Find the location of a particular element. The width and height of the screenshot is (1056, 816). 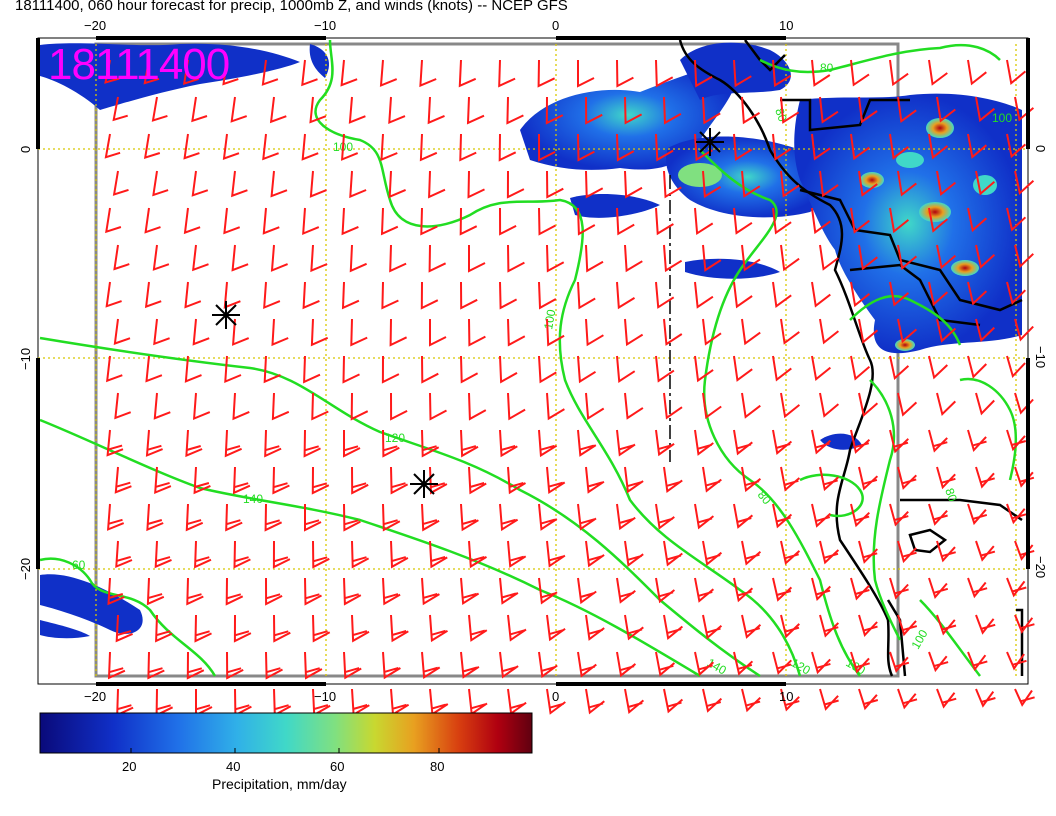

lon-label-top: 10 is located at coordinates (786, 25).